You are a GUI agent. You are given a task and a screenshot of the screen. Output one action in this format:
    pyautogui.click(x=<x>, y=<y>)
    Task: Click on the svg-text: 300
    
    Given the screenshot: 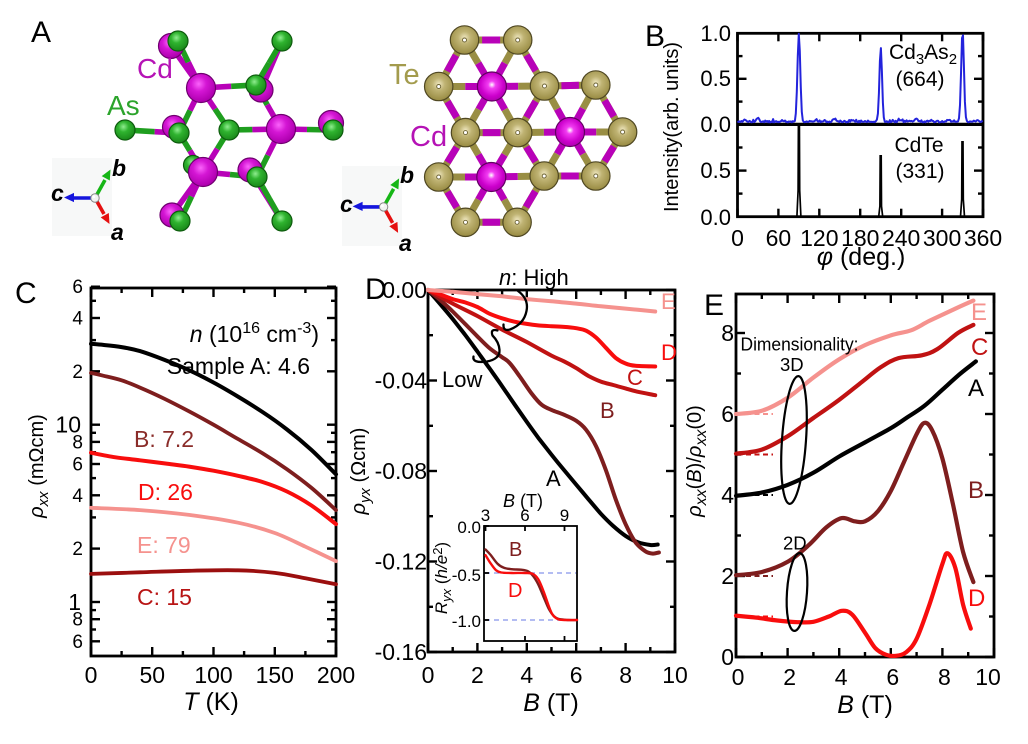 What is the action you would take?
    pyautogui.click(x=942, y=238)
    